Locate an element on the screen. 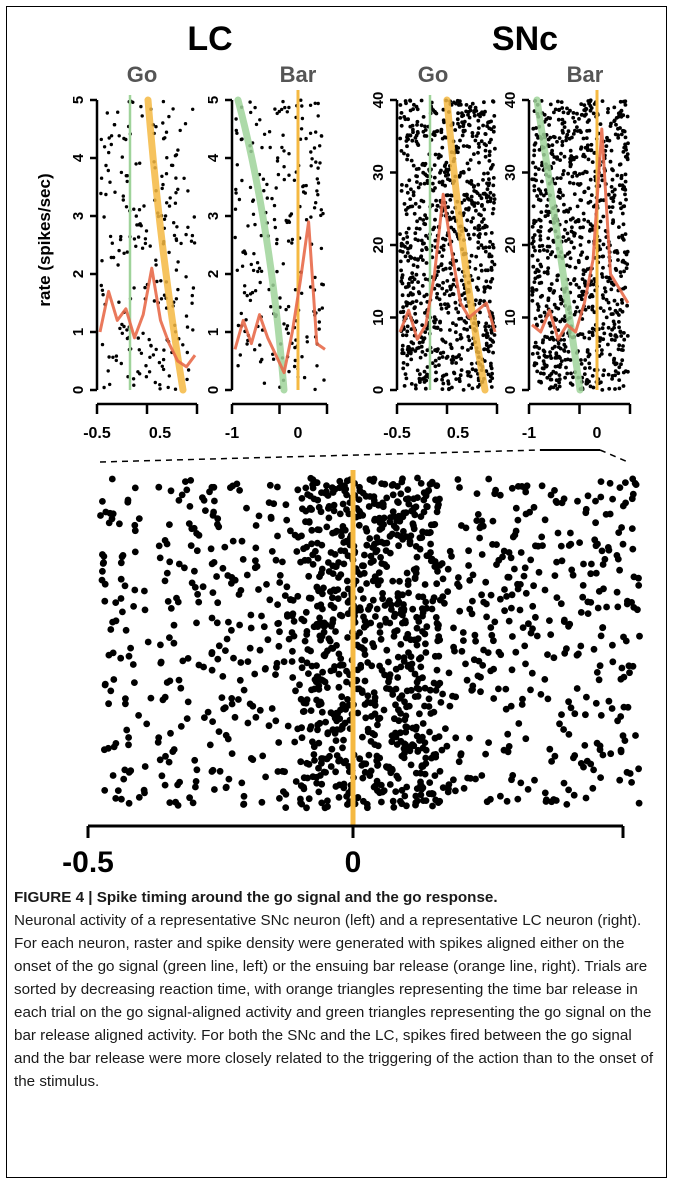  y-tick-label: 10 is located at coordinates (510, 317).